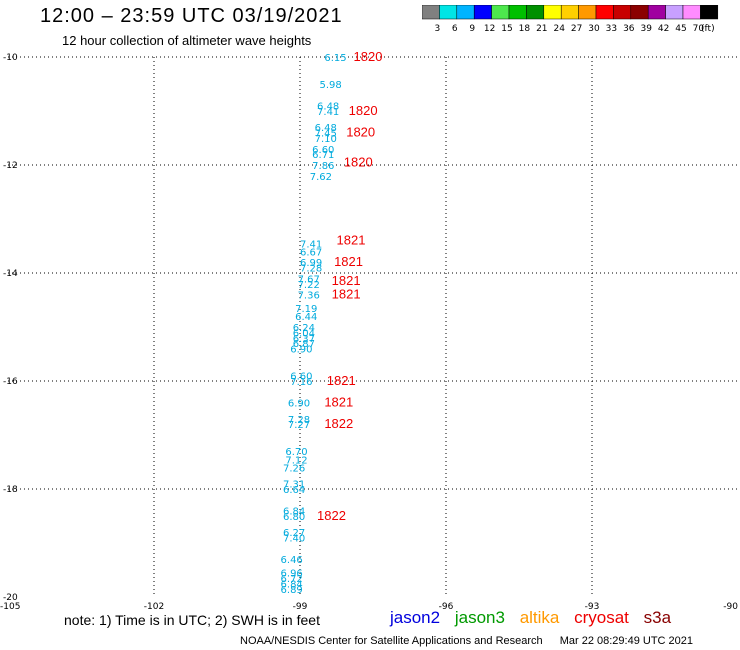 The image size is (740, 650). Describe the element at coordinates (539, 617) in the screenshot. I see `legend-altika: altika` at that location.